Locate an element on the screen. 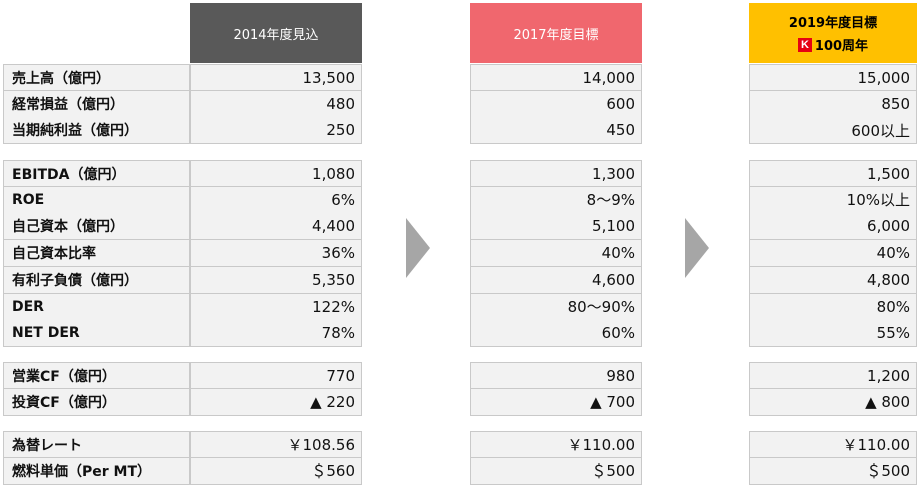 This screenshot has width=921, height=495. value-2017: 4,600 is located at coordinates (556, 280).